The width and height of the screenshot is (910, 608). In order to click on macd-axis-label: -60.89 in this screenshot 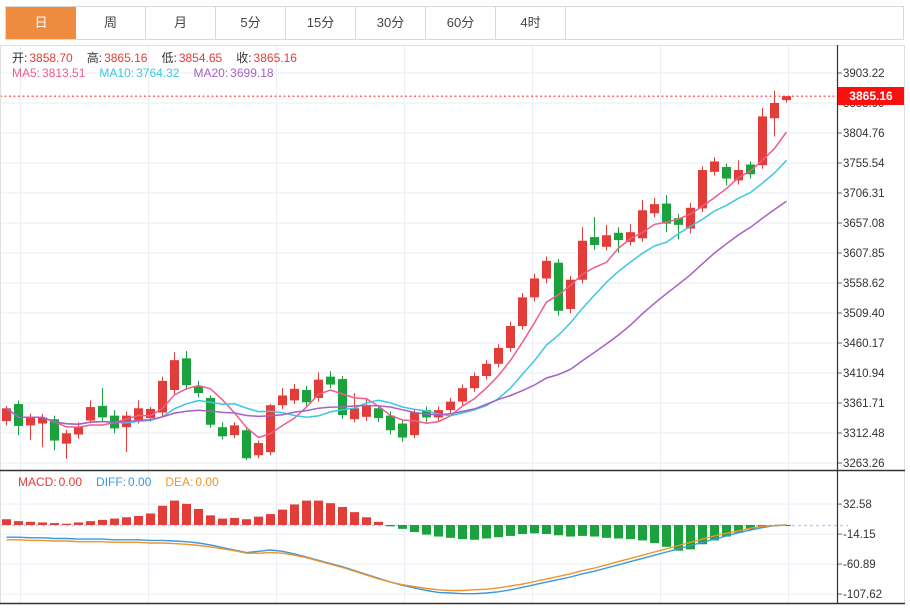, I will do `click(859, 565)`.